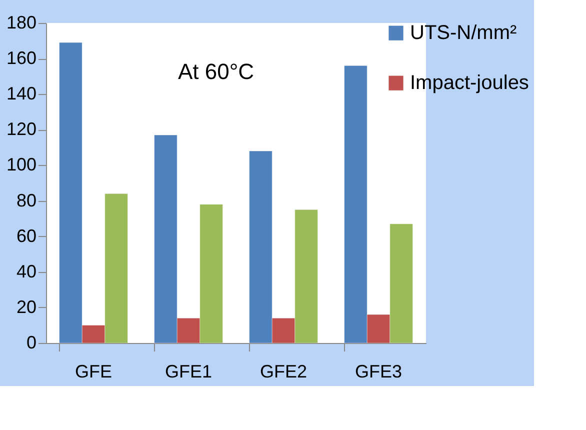 Image resolution: width=586 pixels, height=430 pixels. I want to click on x-tick-label: GFE3, so click(378, 372).